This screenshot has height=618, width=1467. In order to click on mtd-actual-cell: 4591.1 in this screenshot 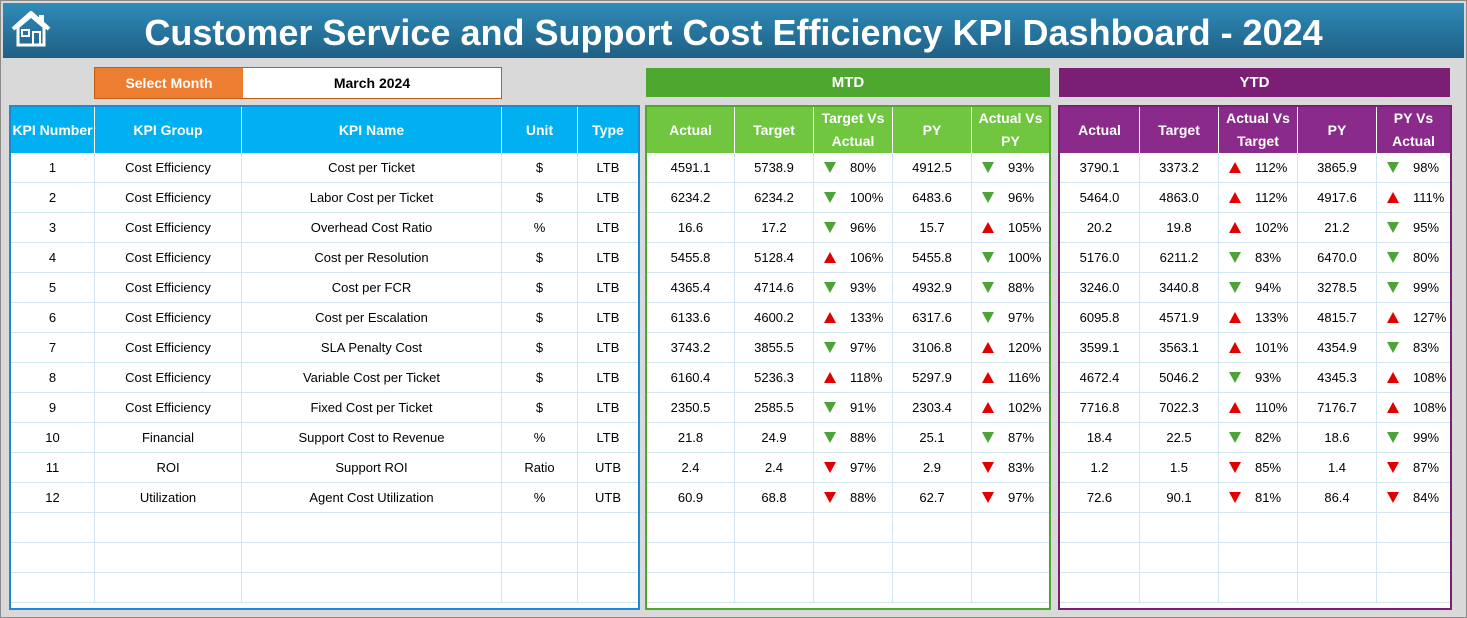, I will do `click(691, 168)`.